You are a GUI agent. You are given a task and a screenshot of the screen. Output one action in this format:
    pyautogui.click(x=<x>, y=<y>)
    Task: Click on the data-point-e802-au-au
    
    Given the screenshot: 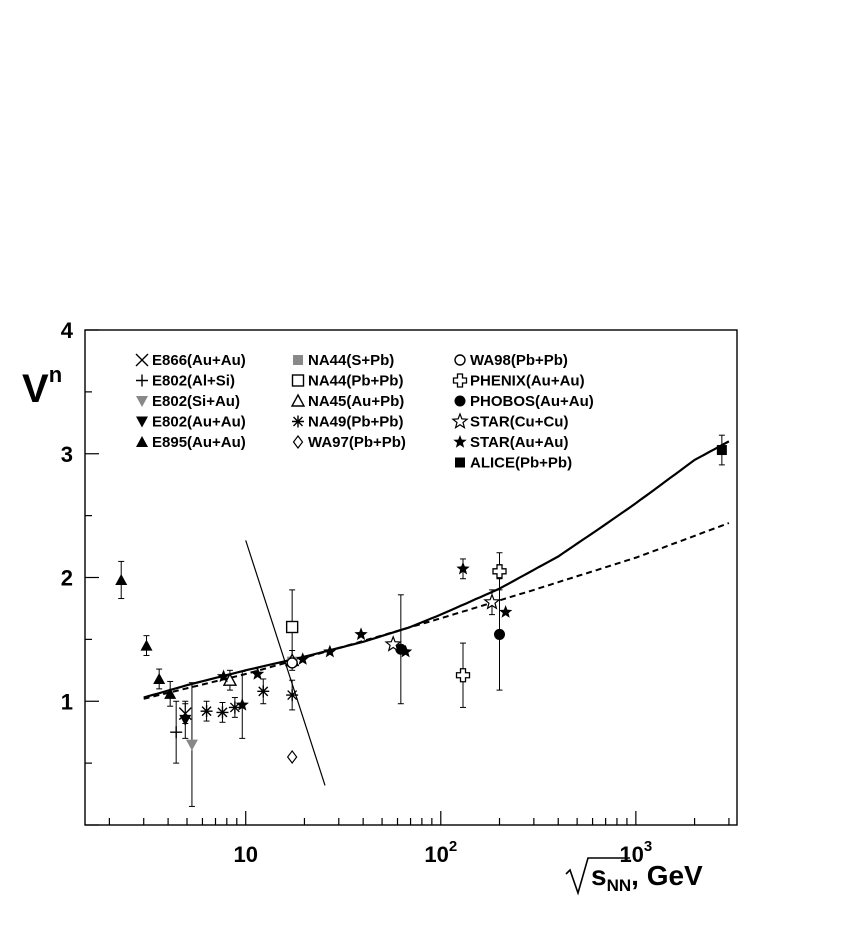 What is the action you would take?
    pyautogui.click(x=185, y=719)
    